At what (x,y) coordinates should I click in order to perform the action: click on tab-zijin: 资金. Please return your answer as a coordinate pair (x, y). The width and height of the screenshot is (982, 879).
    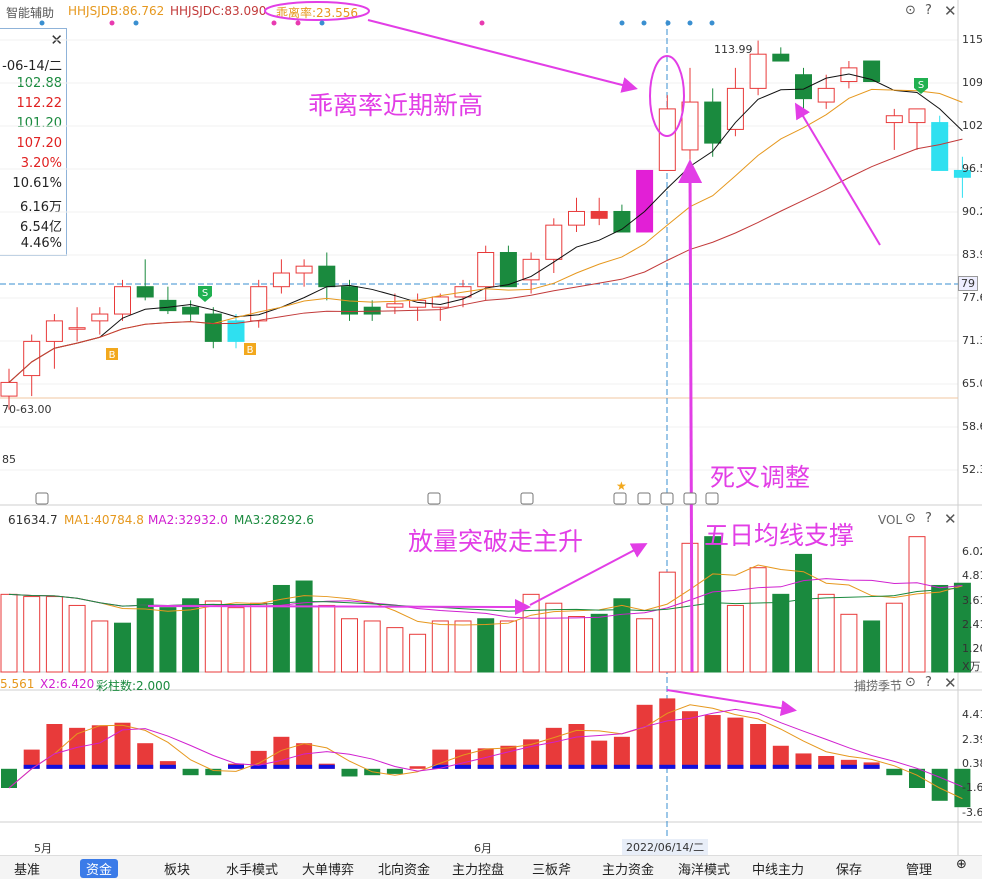
    Looking at the image, I should click on (99, 868).